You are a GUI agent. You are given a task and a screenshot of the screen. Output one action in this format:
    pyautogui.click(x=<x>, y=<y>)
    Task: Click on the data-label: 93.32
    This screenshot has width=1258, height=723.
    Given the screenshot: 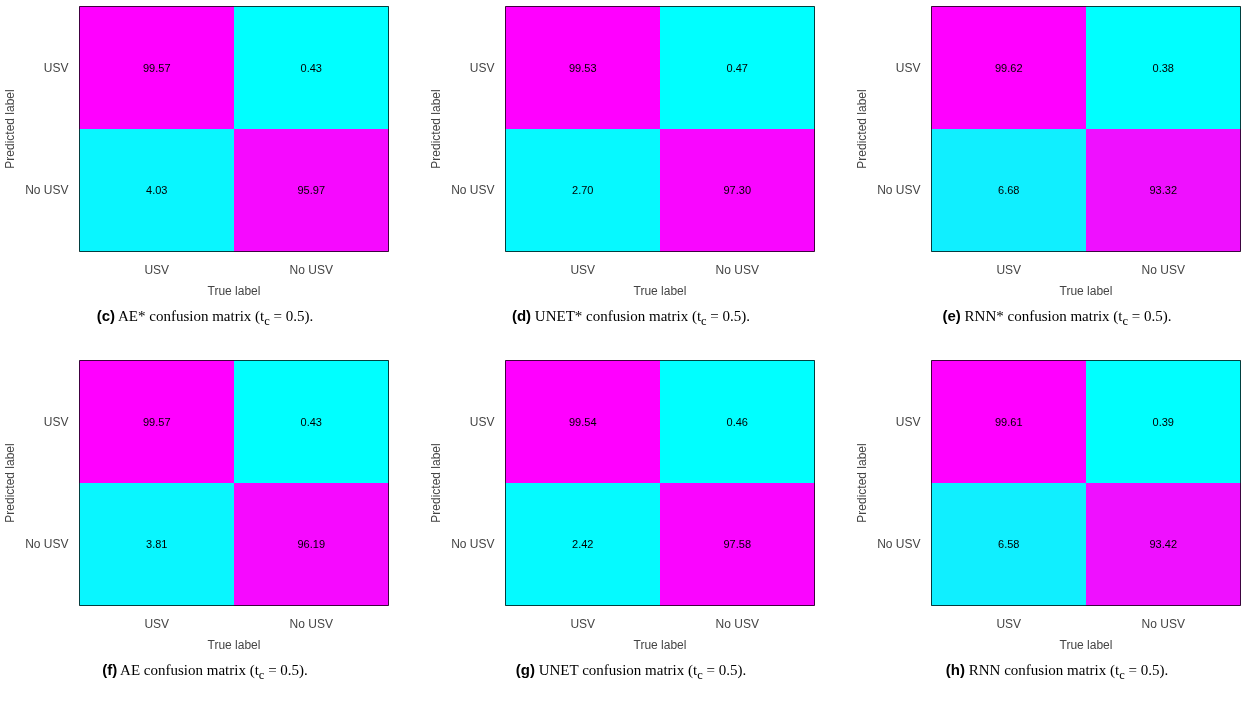 What is the action you would take?
    pyautogui.click(x=1163, y=190)
    